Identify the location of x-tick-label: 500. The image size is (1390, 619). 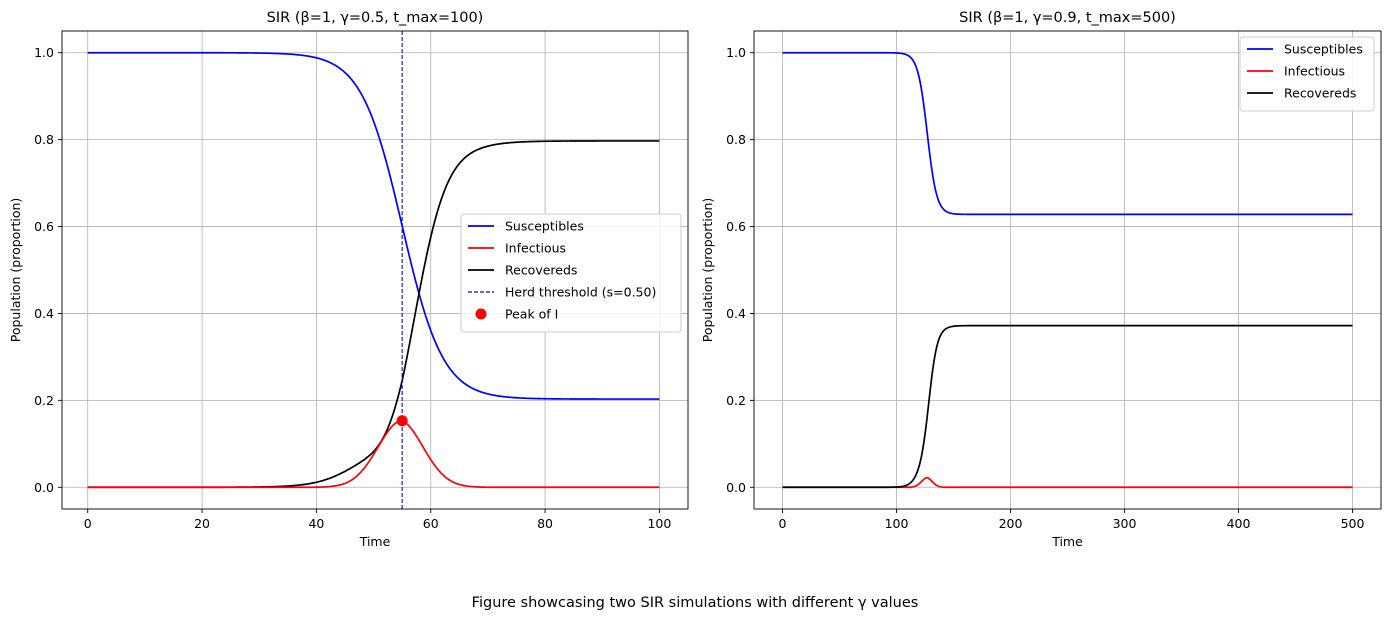
(1353, 523).